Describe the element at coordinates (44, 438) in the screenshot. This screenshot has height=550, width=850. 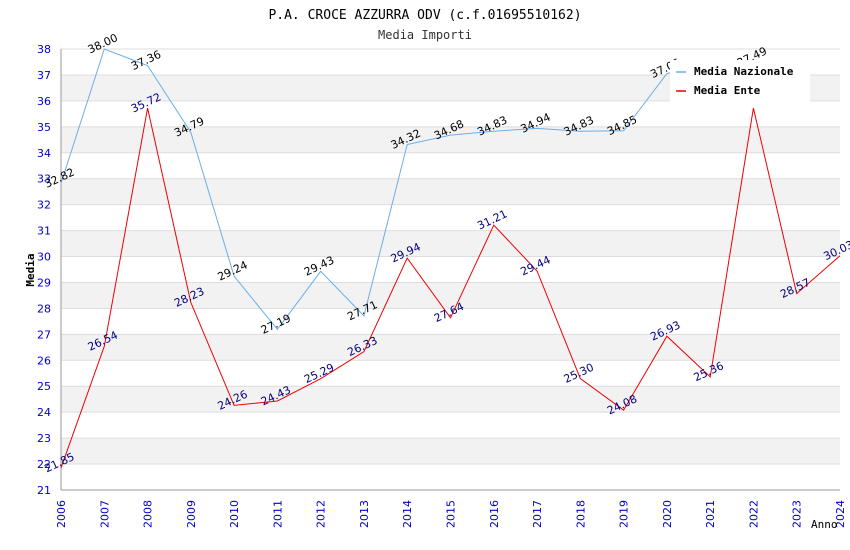
I see `y-tick-label: 23` at that location.